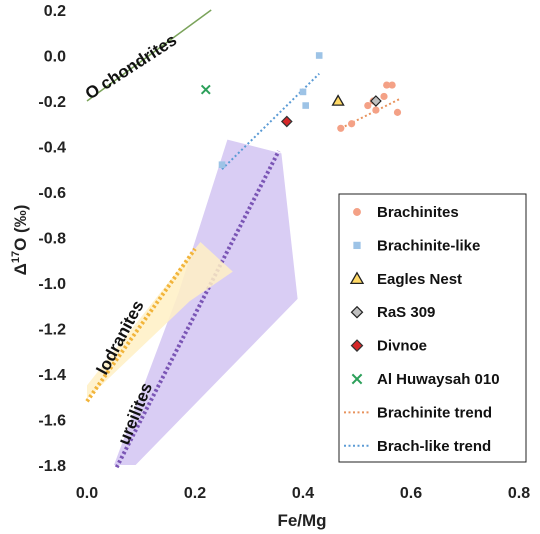  I want to click on legend-marker-al-huwaysah-010-stroke-b, so click(357, 379).